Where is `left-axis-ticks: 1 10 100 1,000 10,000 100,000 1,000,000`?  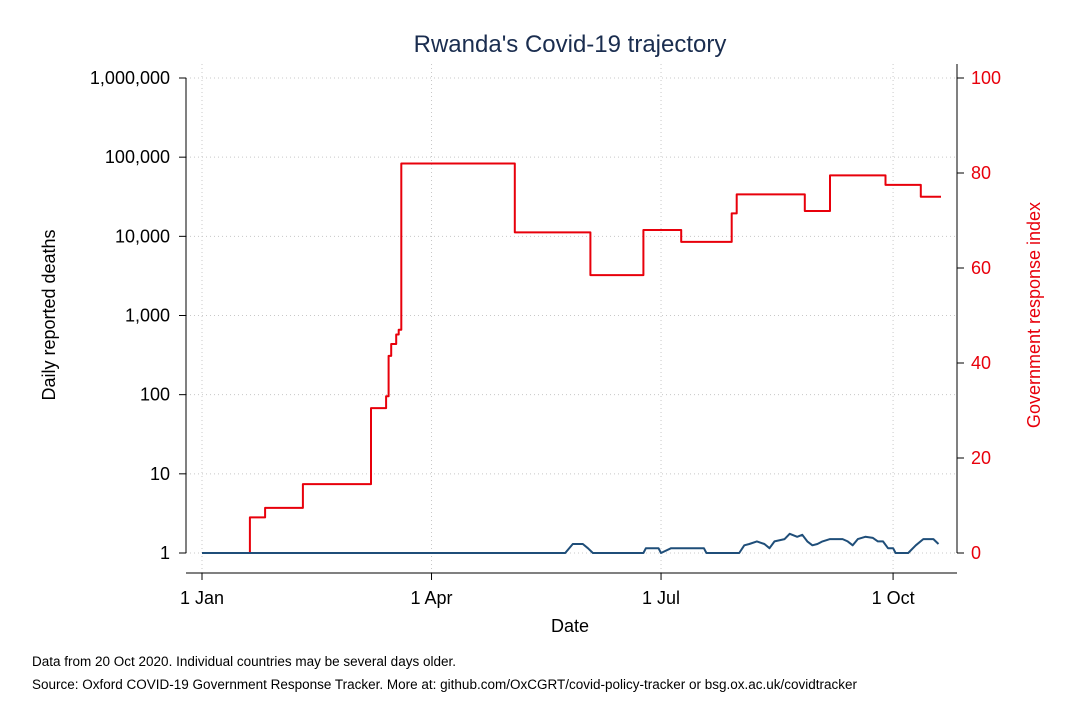 left-axis-ticks: 1 10 100 1,000 10,000 100,000 1,000,000 is located at coordinates (138, 315).